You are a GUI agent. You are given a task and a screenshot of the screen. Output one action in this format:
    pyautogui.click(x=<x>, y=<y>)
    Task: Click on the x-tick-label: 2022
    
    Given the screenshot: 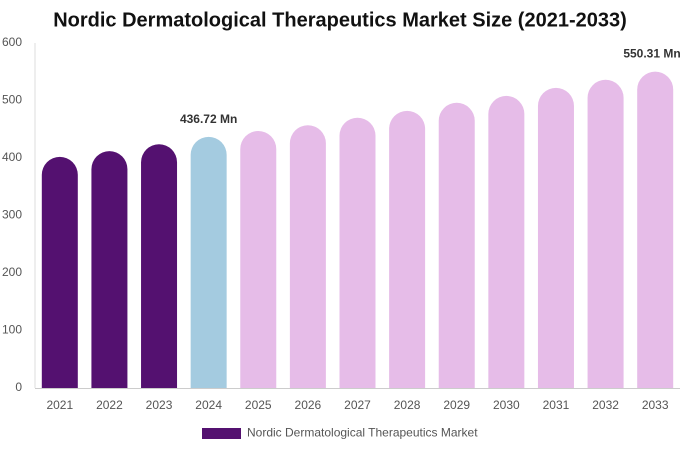 What is the action you would take?
    pyautogui.click(x=109, y=405)
    